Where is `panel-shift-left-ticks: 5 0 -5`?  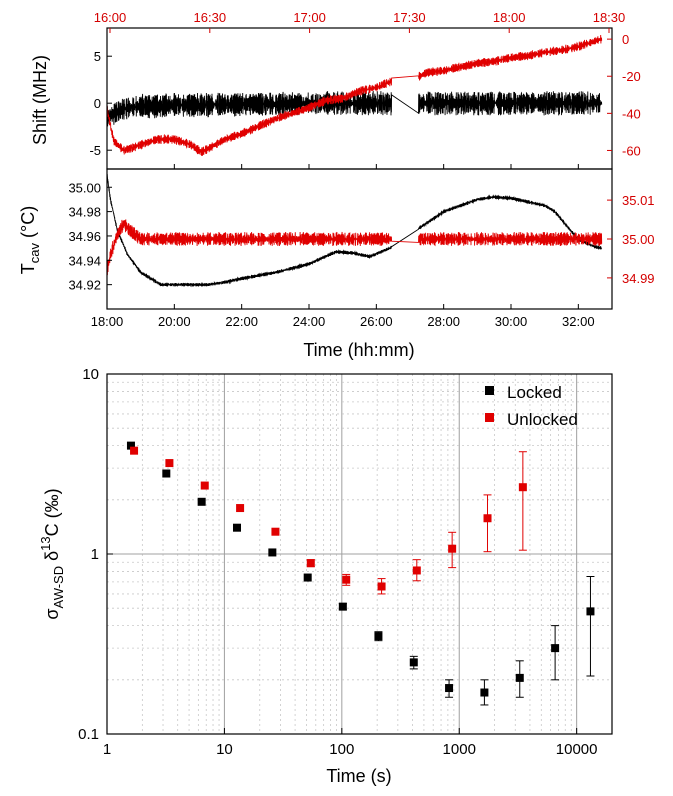 panel-shift-left-ticks: 5 0 -5 is located at coordinates (100, 103).